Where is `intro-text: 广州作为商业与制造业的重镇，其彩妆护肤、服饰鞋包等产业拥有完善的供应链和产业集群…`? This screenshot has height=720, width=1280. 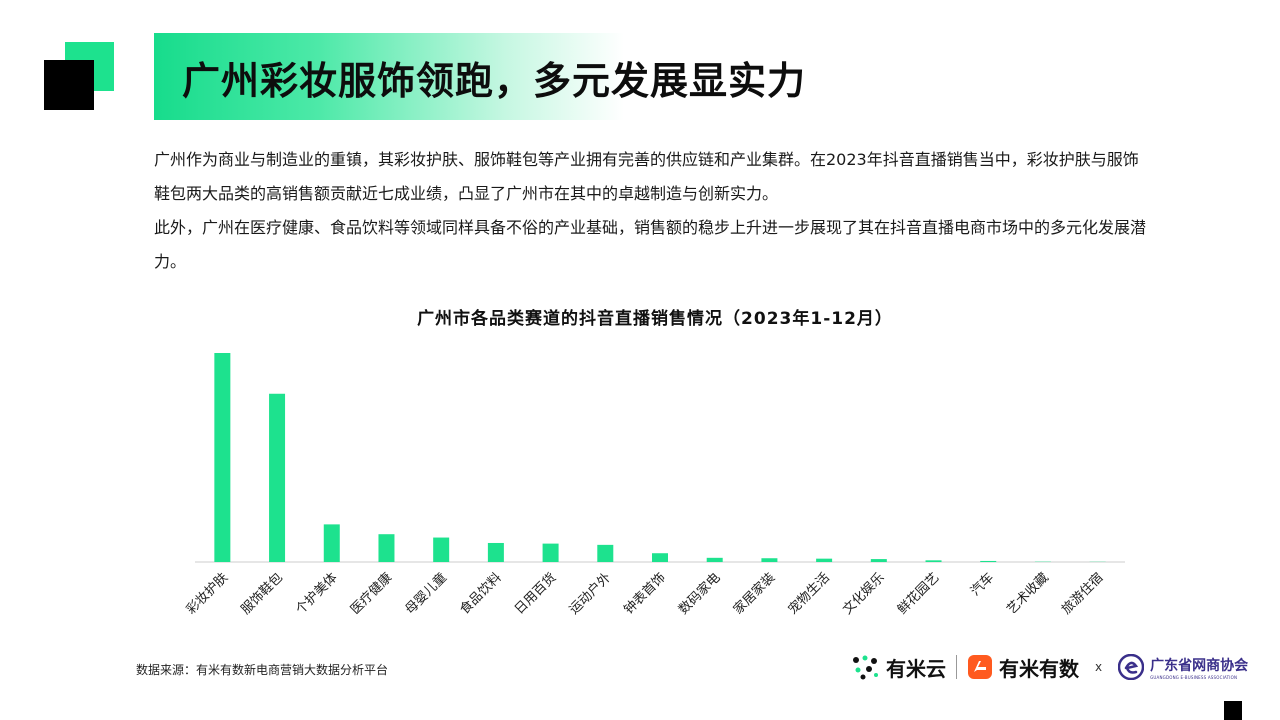 intro-text: 广州作为商业与制造业的重镇，其彩妆护肤、服饰鞋包等产业拥有完善的供应链和产业集群… is located at coordinates (654, 211).